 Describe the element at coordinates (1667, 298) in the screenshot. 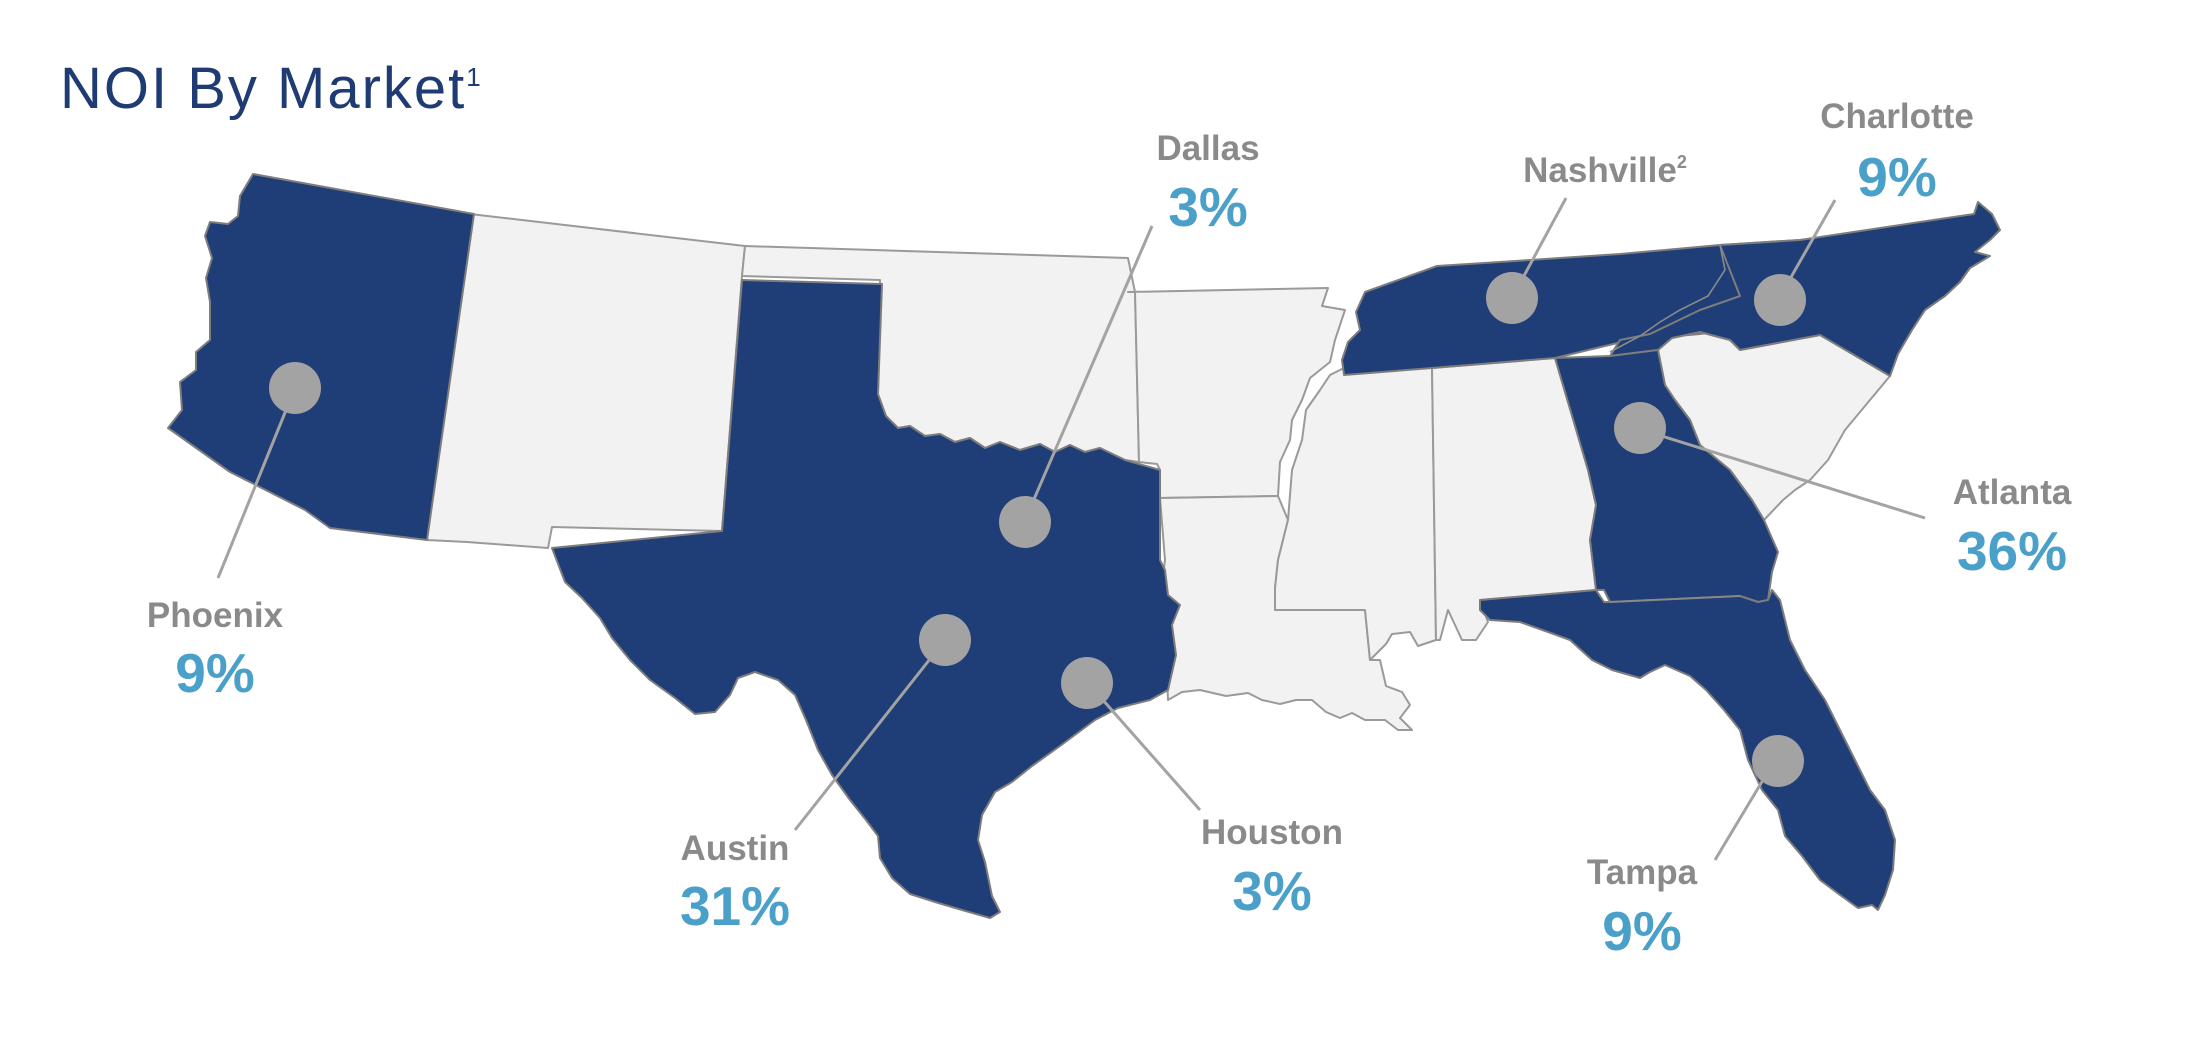

I see `tn-nc-boundary` at that location.